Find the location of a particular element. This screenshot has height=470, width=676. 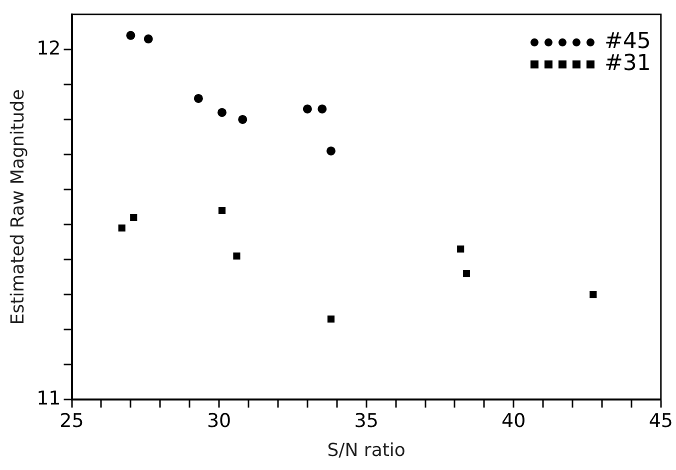

x-axis-title: S/N ratio is located at coordinates (366, 450).